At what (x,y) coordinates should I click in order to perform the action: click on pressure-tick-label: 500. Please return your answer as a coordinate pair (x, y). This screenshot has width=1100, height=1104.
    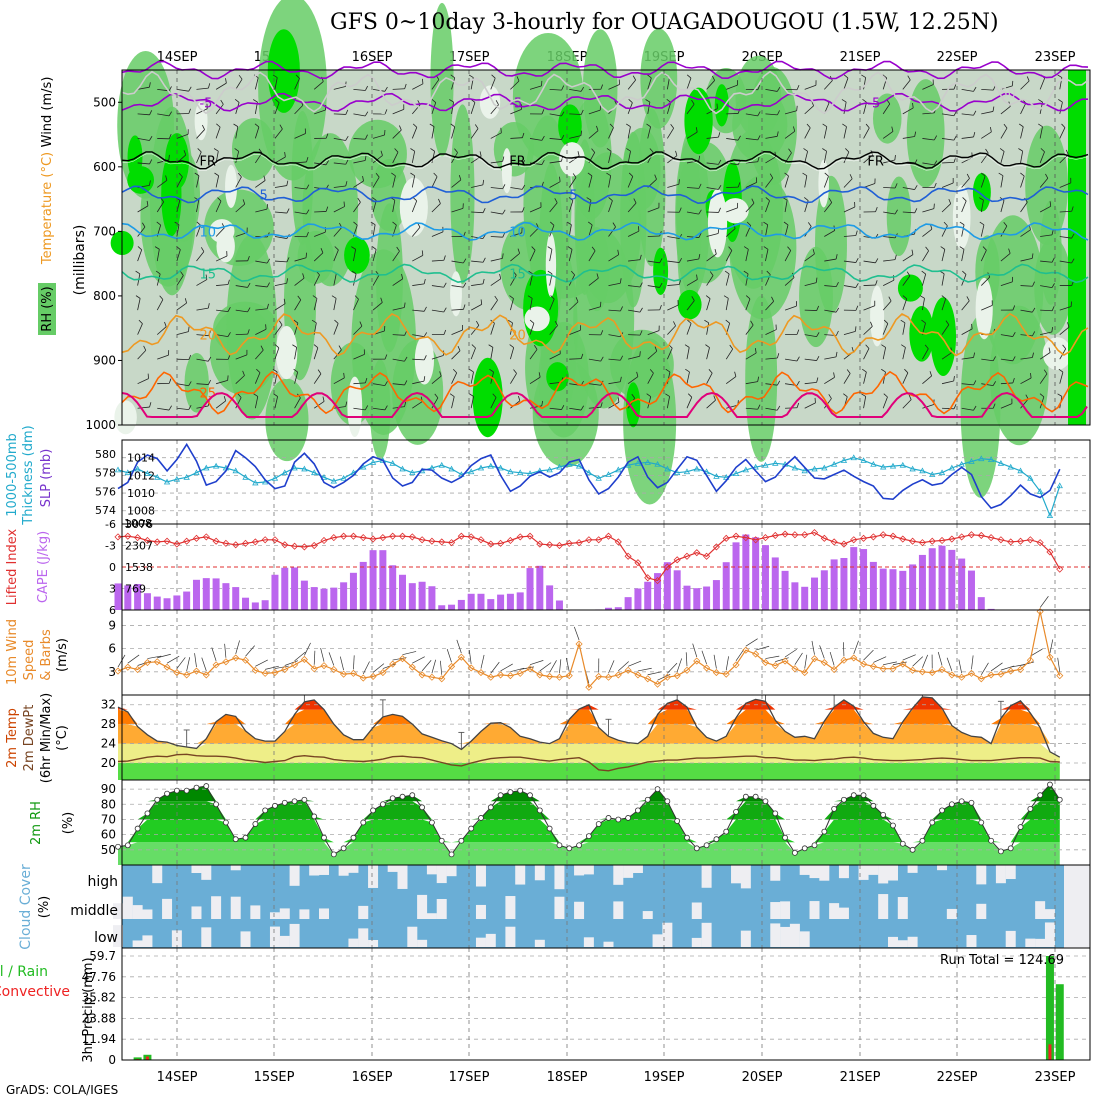
    Looking at the image, I should click on (104, 102).